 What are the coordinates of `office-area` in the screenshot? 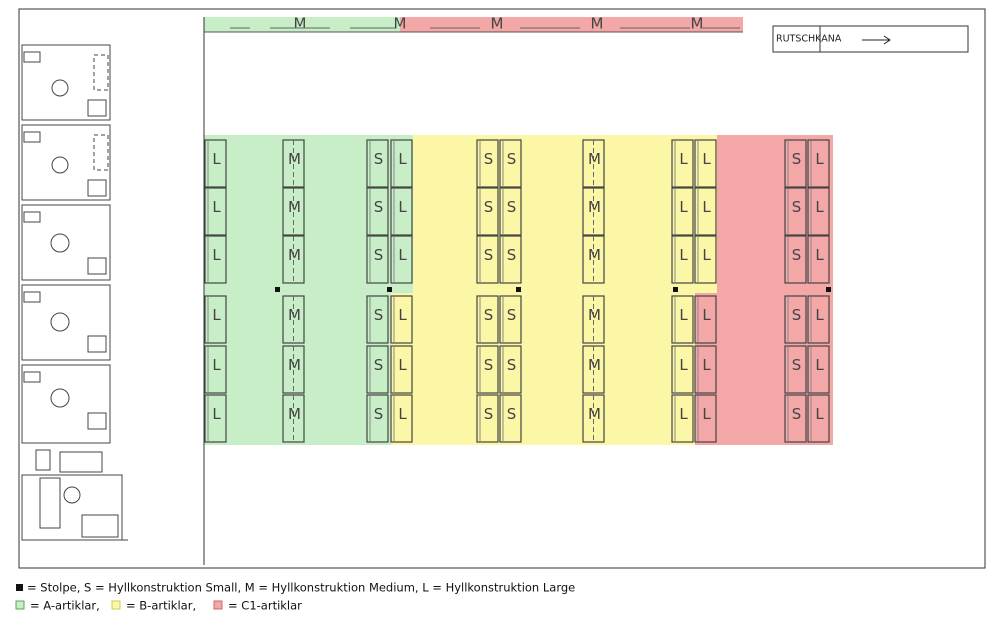 It's located at (74, 292).